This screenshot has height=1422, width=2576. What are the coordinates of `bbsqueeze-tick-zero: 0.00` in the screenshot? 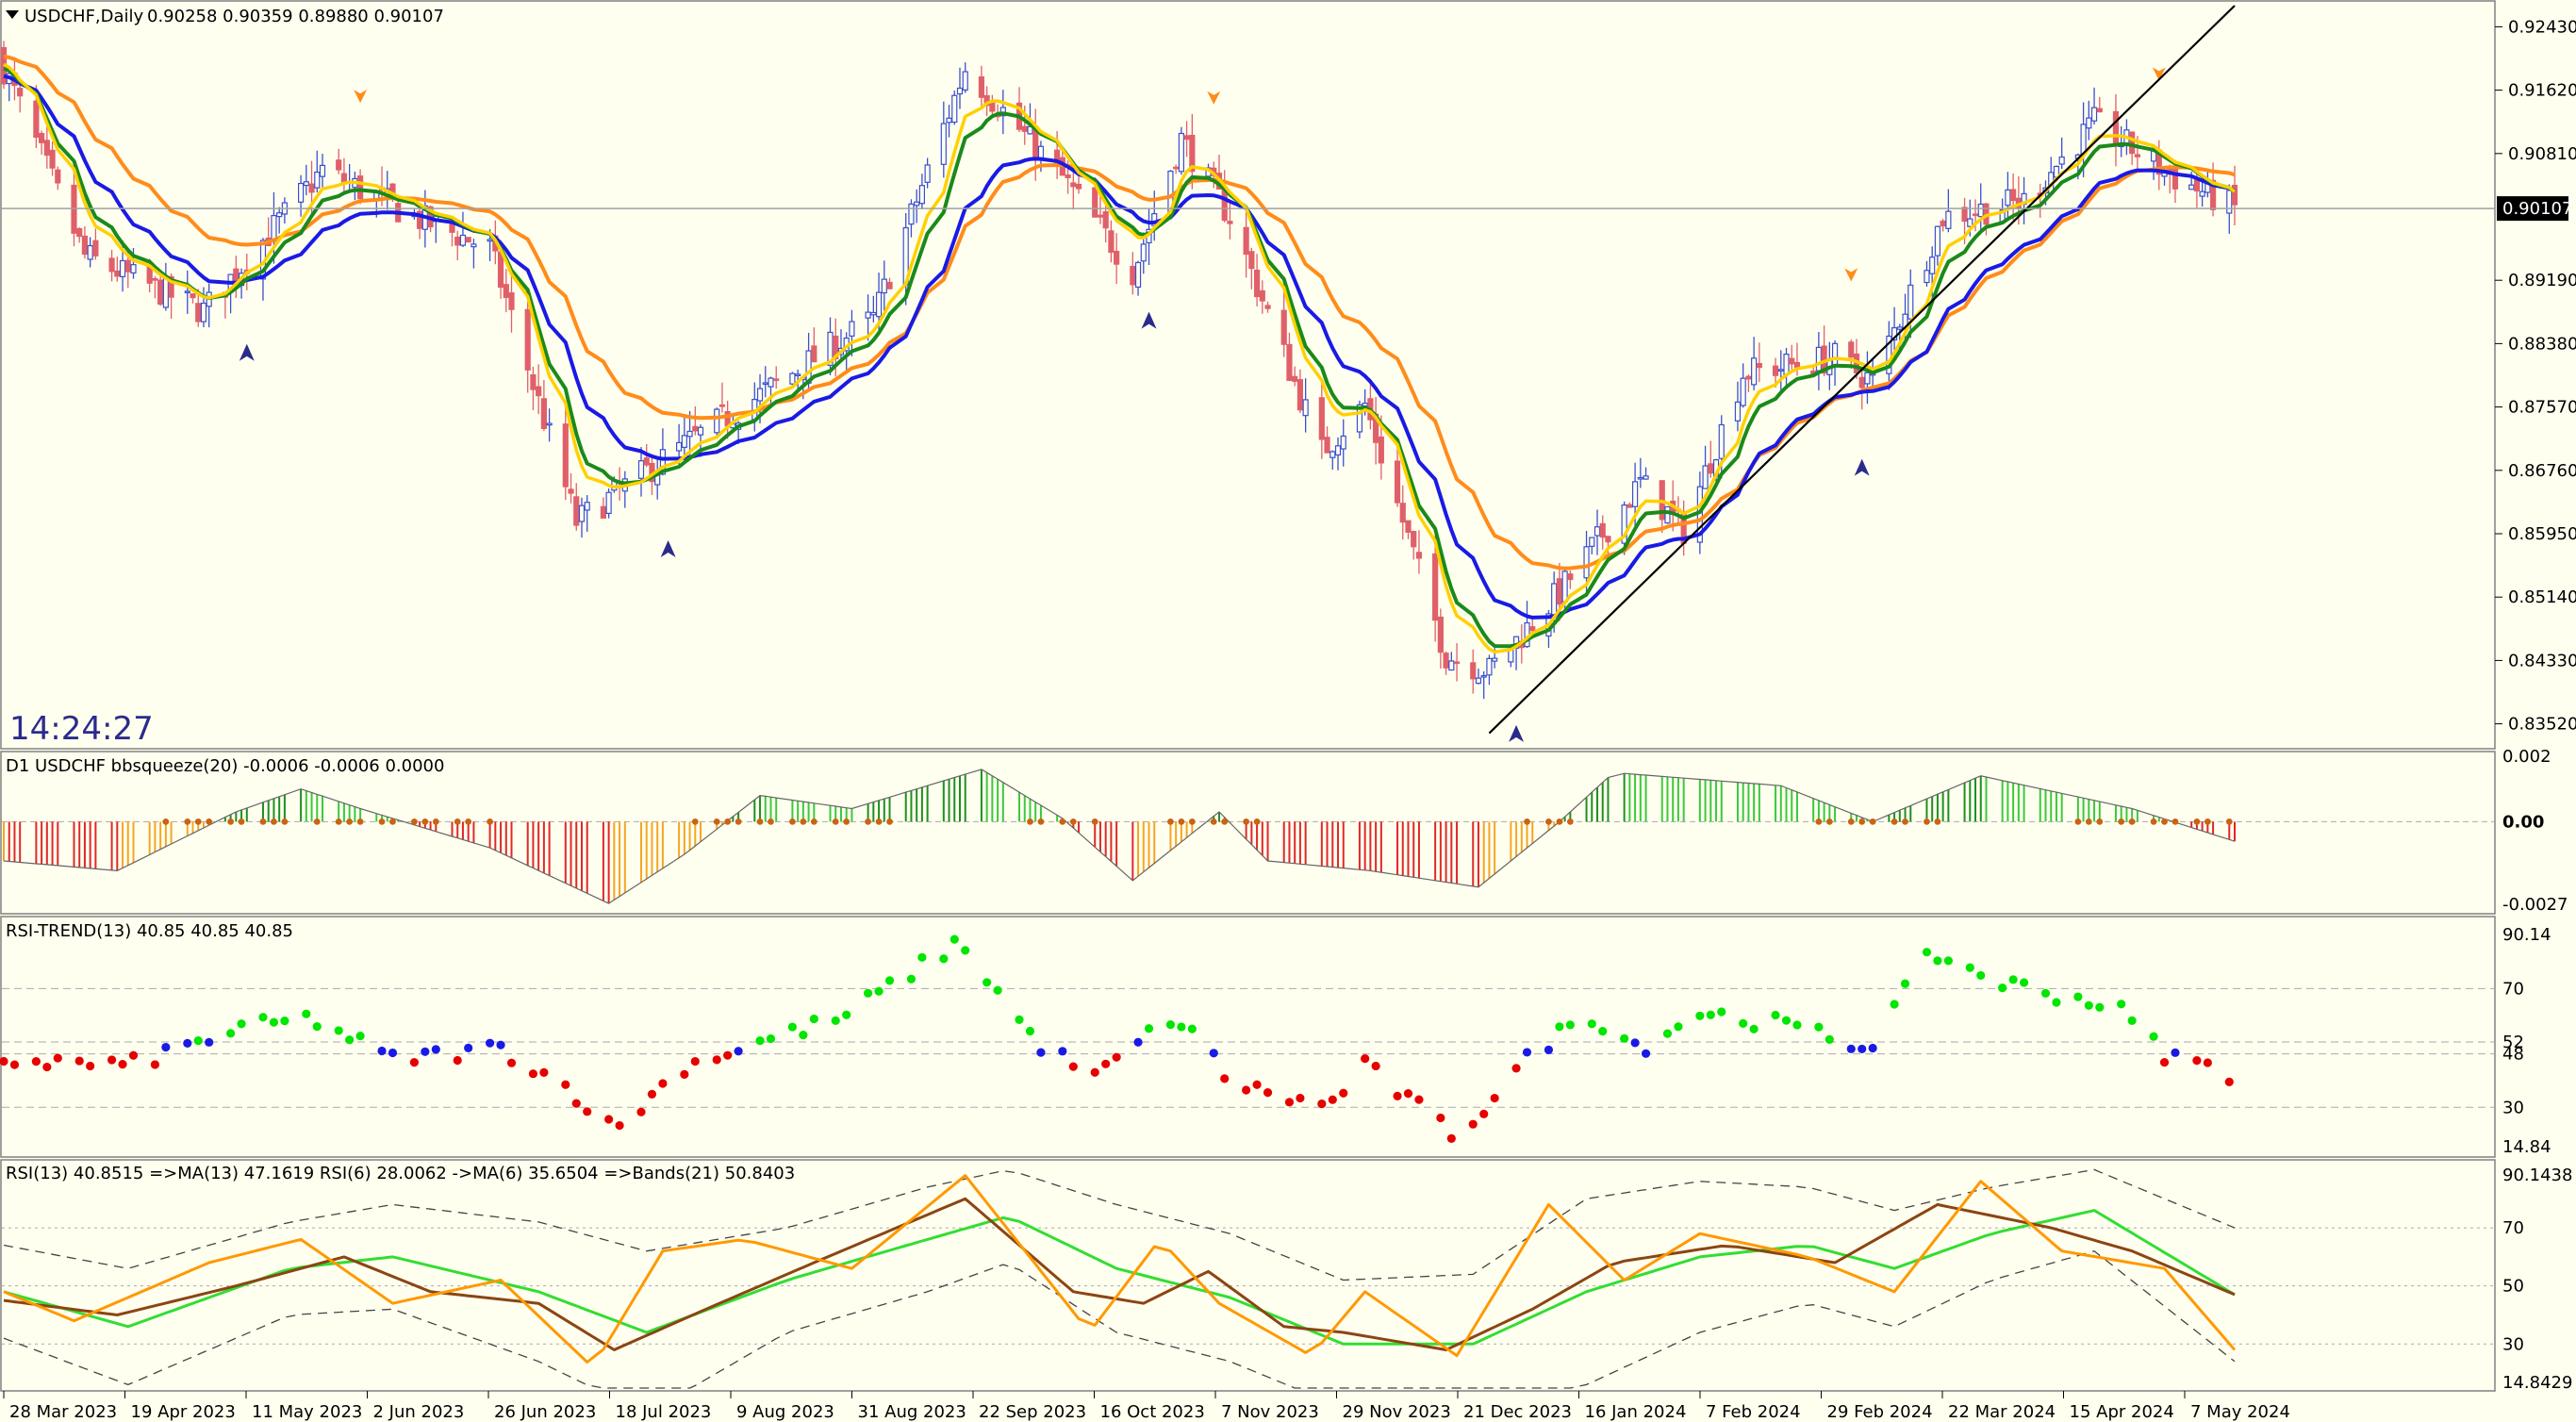 It's located at (2523, 822).